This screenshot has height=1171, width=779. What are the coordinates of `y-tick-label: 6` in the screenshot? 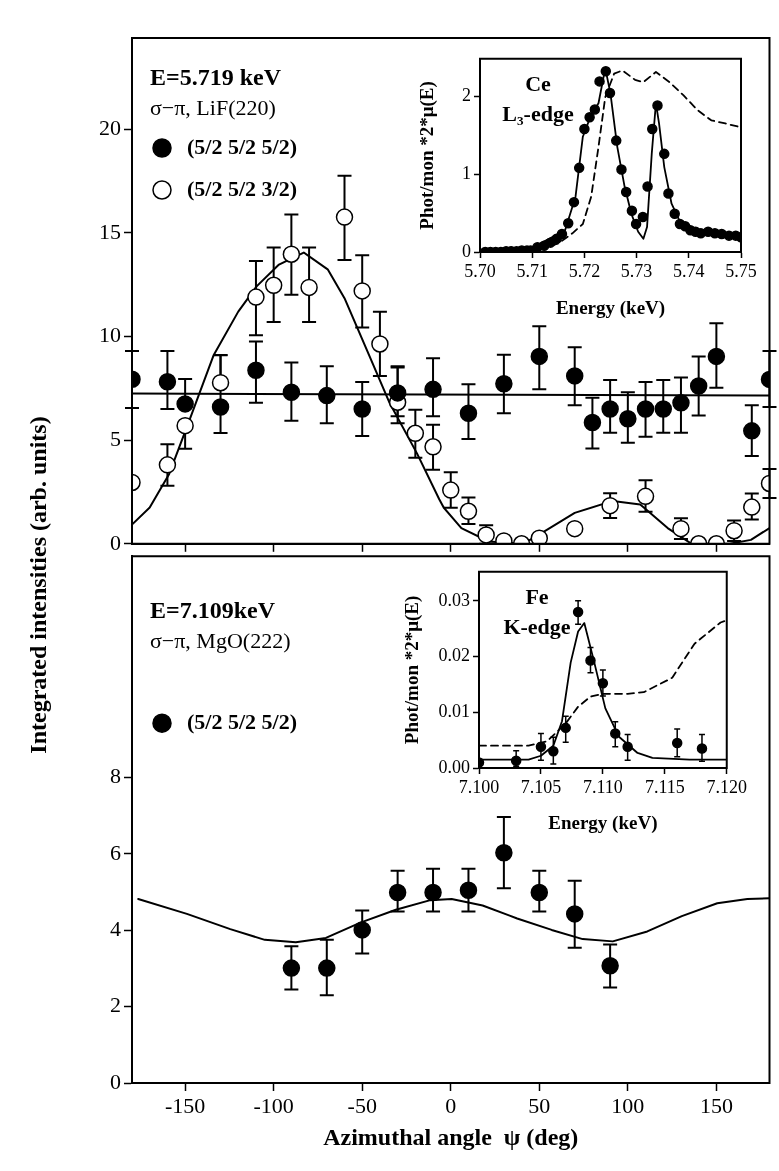 It's located at (115, 852).